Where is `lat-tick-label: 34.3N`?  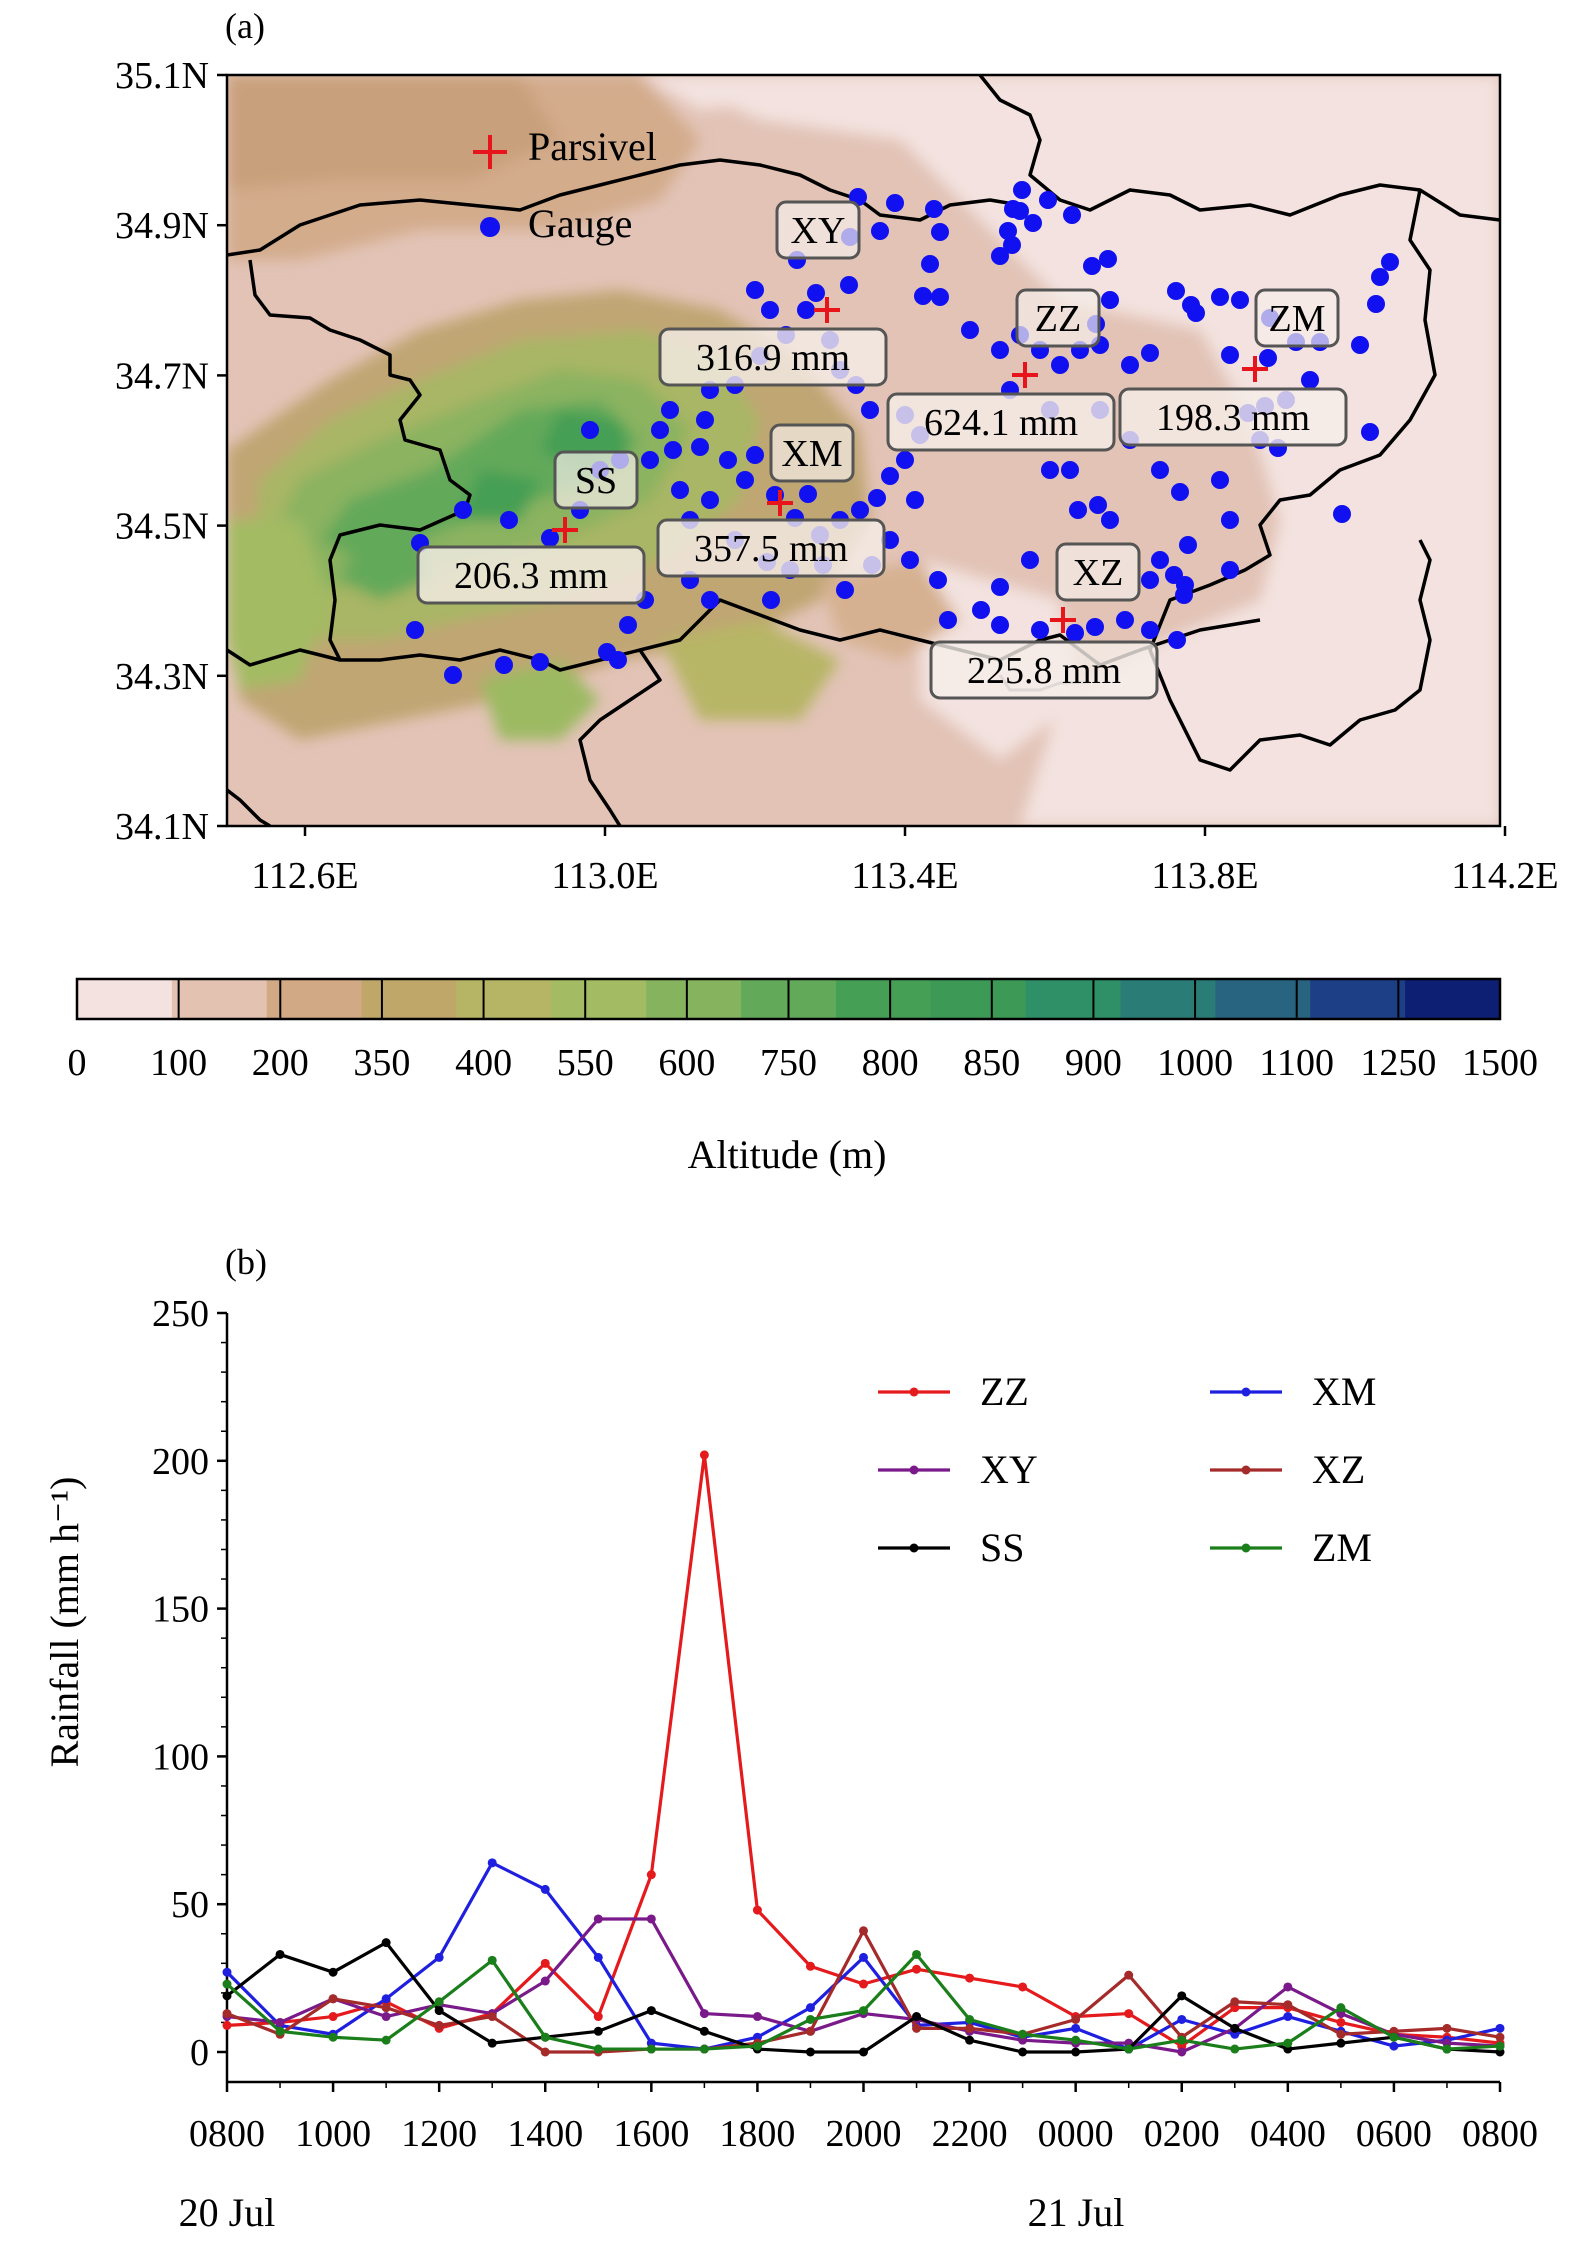
lat-tick-label: 34.3N is located at coordinates (162, 677).